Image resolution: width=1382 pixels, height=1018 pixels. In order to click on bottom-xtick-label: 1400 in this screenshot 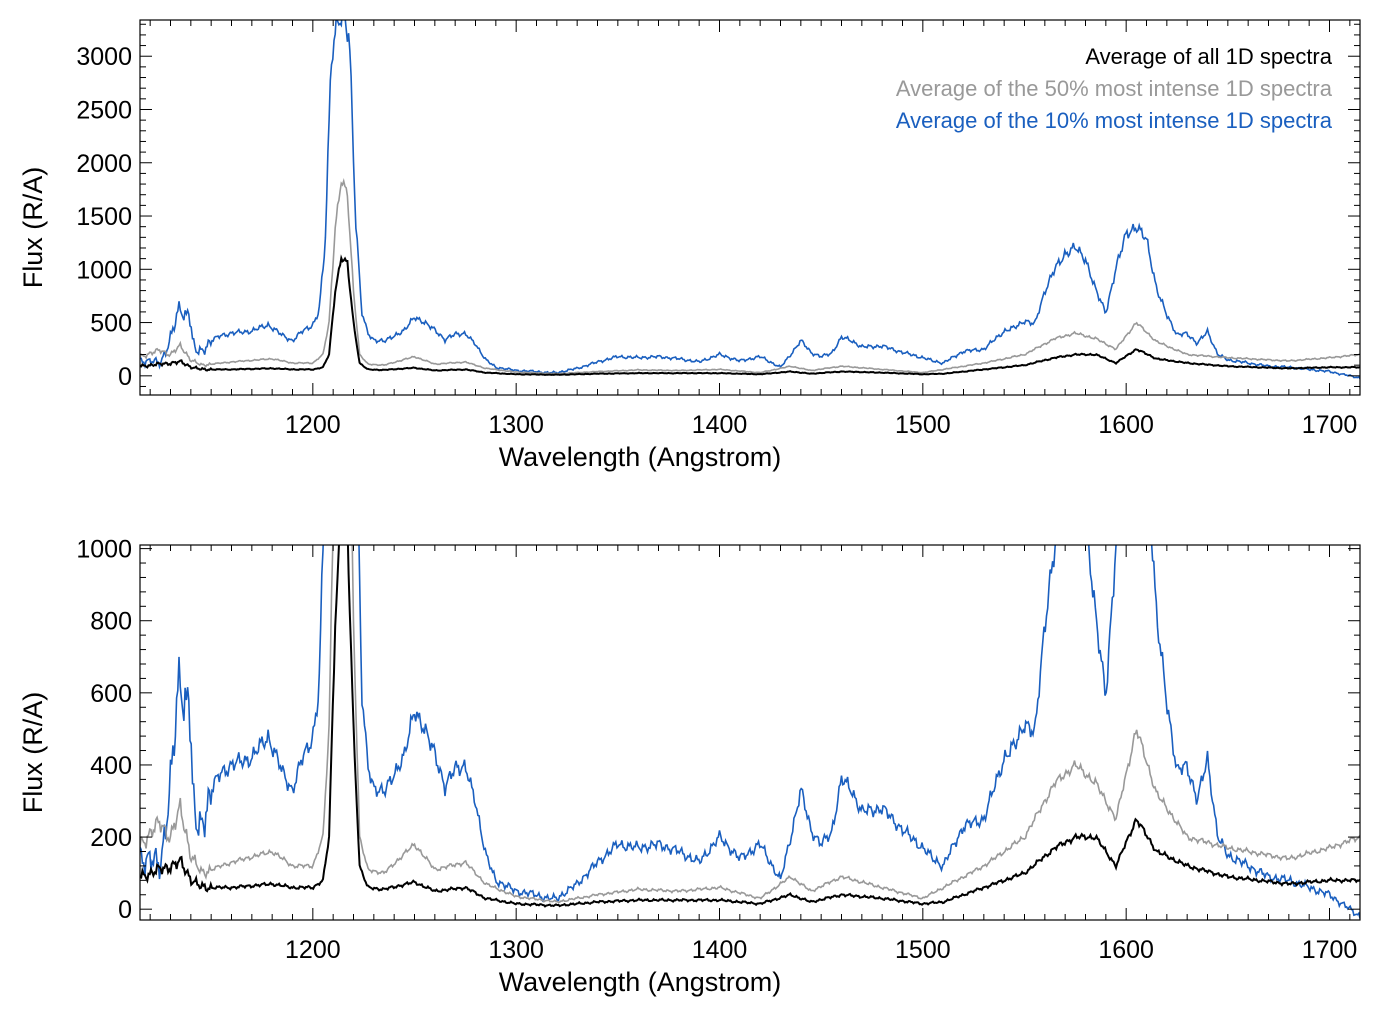, I will do `click(720, 950)`.